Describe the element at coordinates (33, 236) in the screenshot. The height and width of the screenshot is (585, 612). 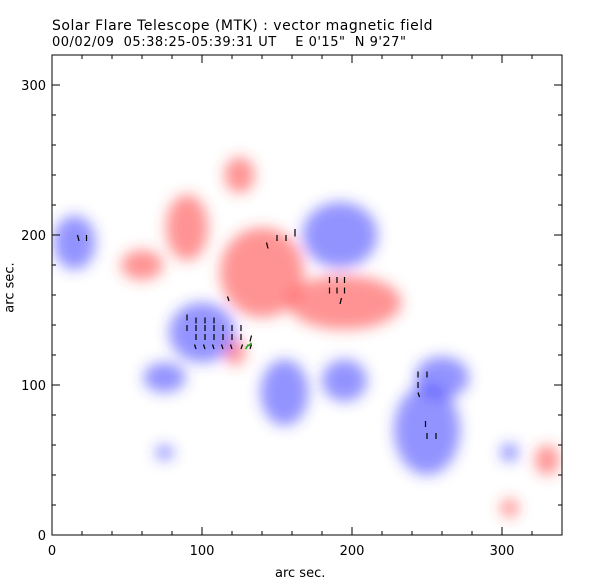
I see `y-tick-label: 200` at that location.